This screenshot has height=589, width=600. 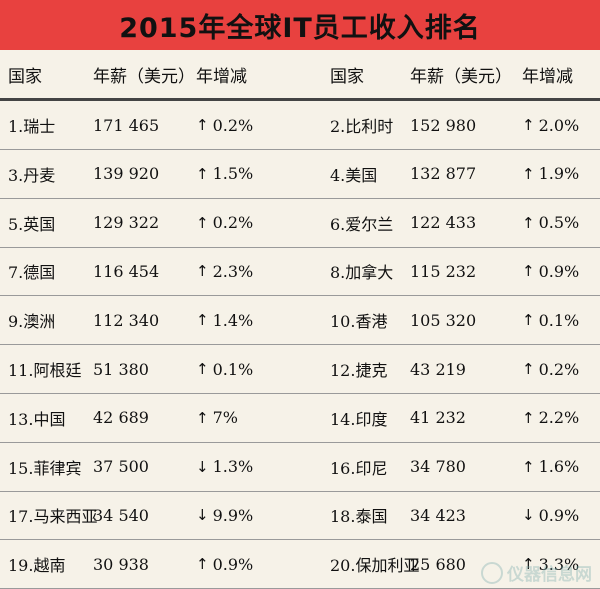 I want to click on change-value: 0.5%, so click(x=559, y=223).